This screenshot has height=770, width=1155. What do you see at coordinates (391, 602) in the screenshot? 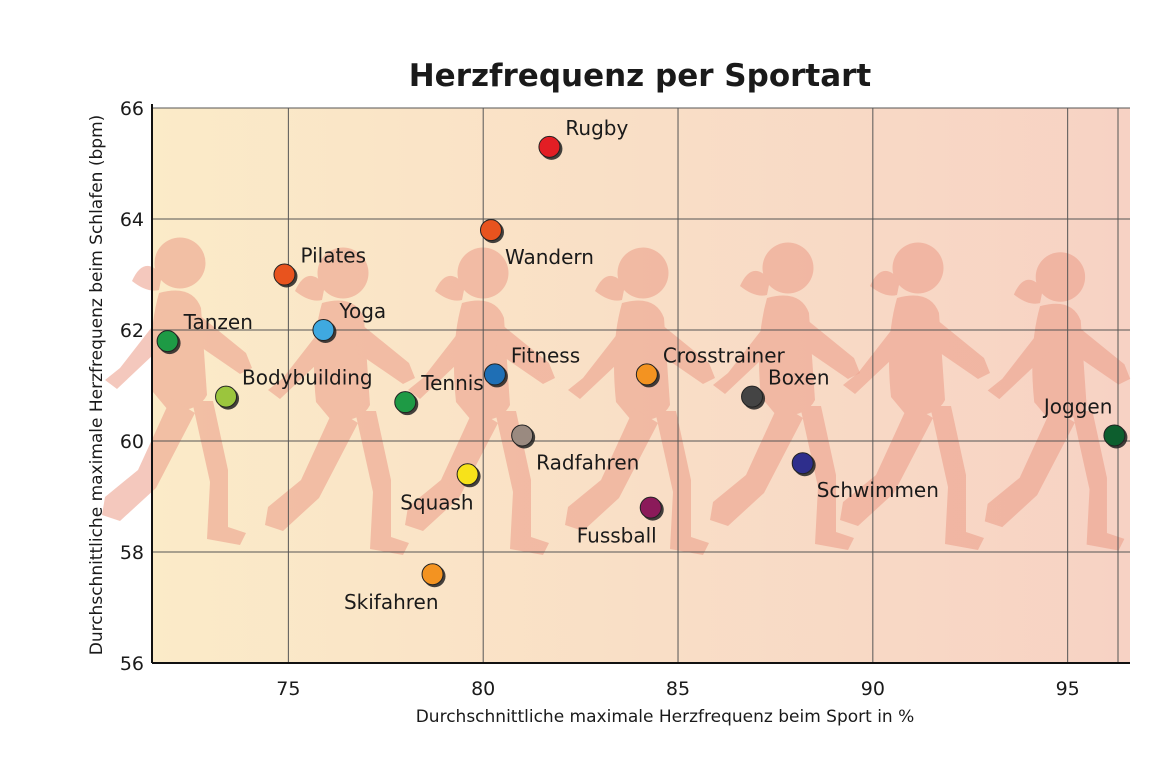
I see `label-skifahren: Skifahren` at bounding box center [391, 602].